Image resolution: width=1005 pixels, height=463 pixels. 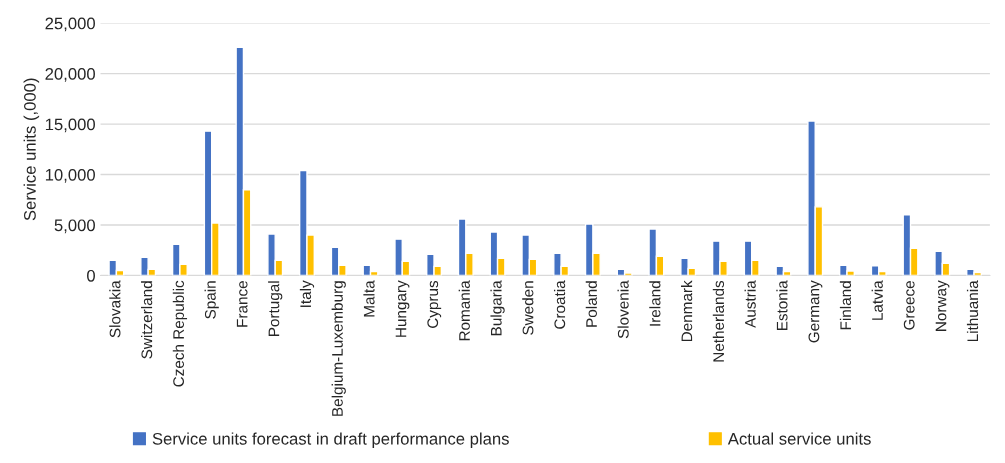 I want to click on x-tick-label: Spain, so click(x=211, y=300).